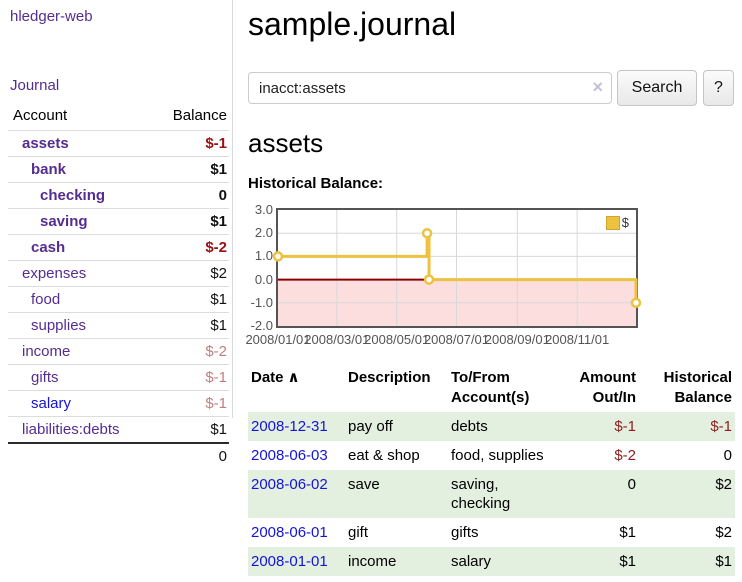 The height and width of the screenshot is (582, 742). I want to click on accounts-header-row: Account Balance, so click(118, 117).